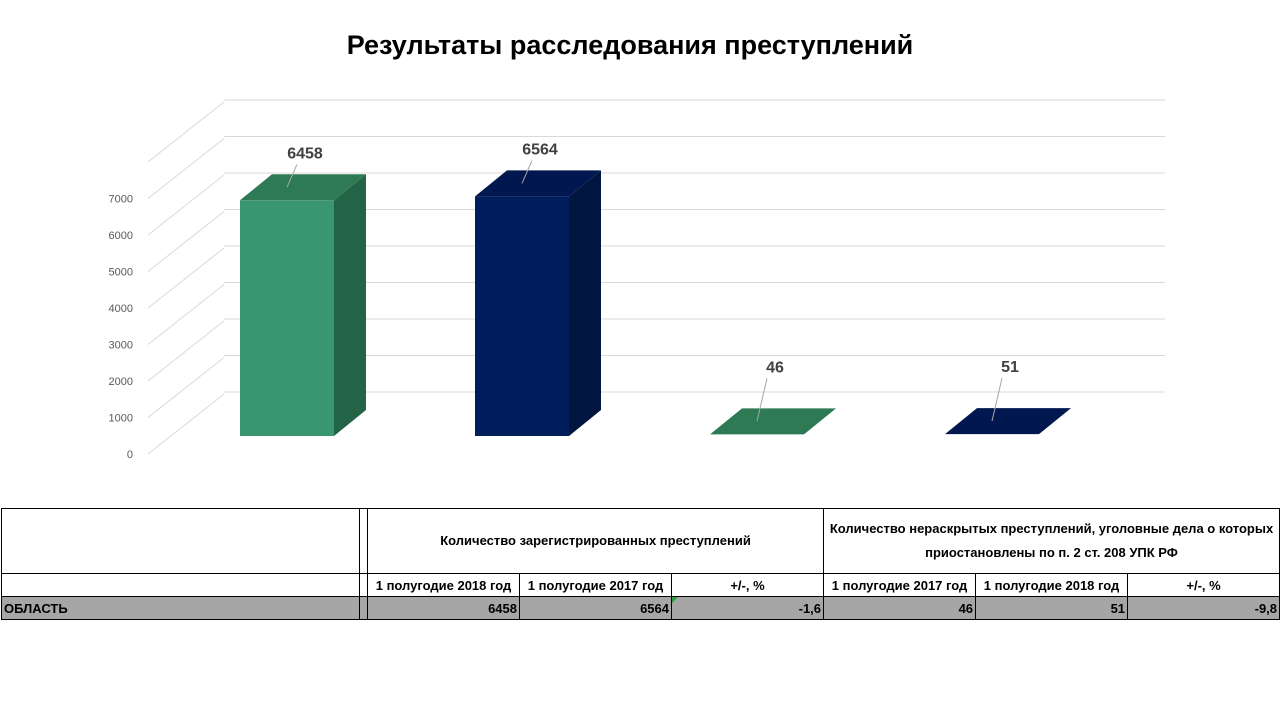 Image resolution: width=1280 pixels, height=720 pixels. Describe the element at coordinates (121, 346) in the screenshot. I see `y-tick-label: 3000` at that location.